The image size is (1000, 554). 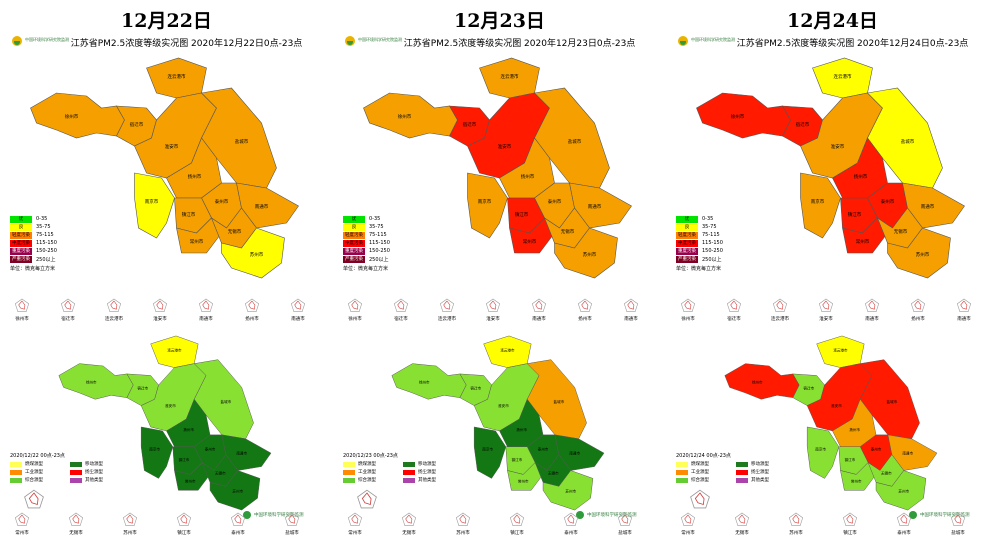 I want to click on radar-chart: 镇江市, so click(x=184, y=523).